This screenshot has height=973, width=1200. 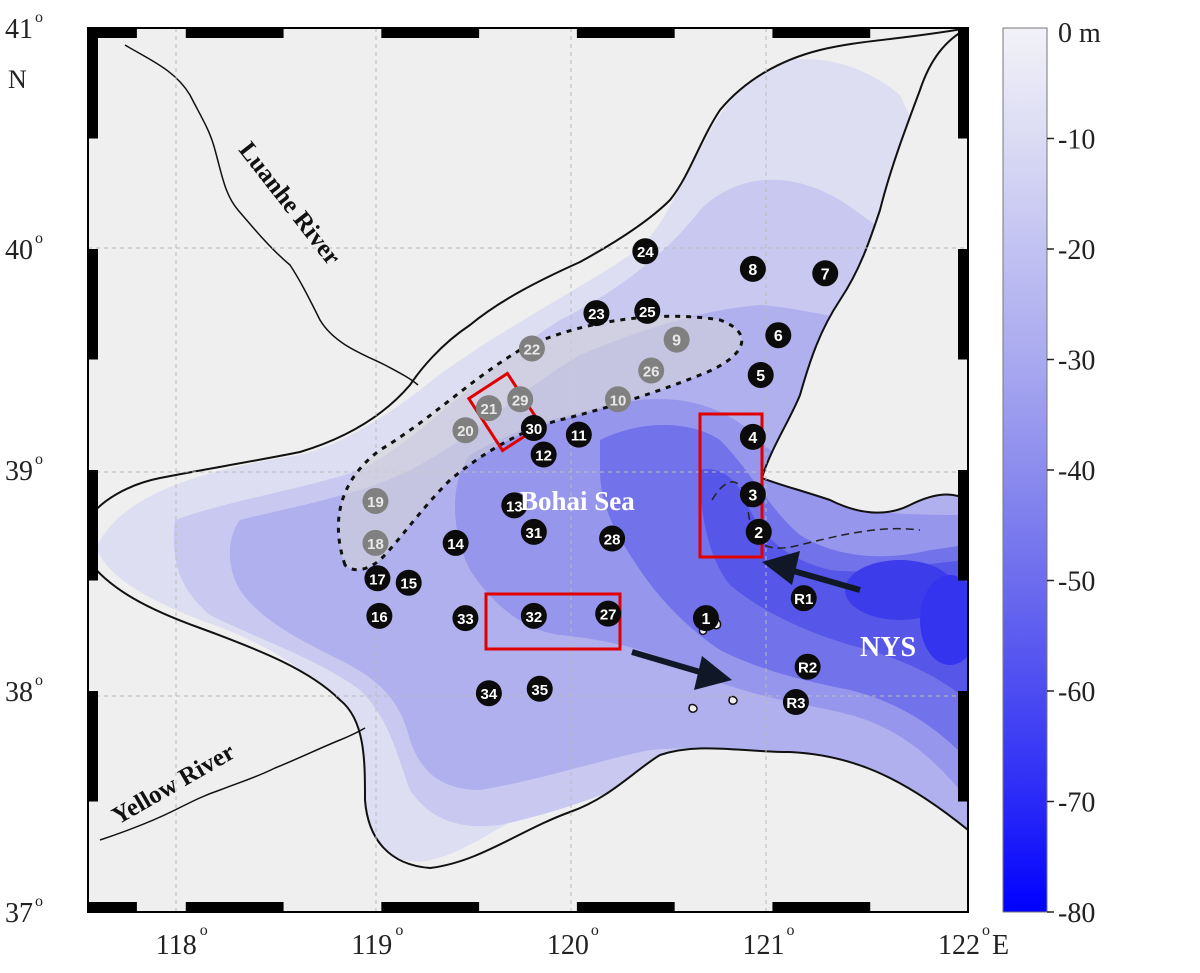 I want to click on station-marker: 28, so click(x=612, y=538).